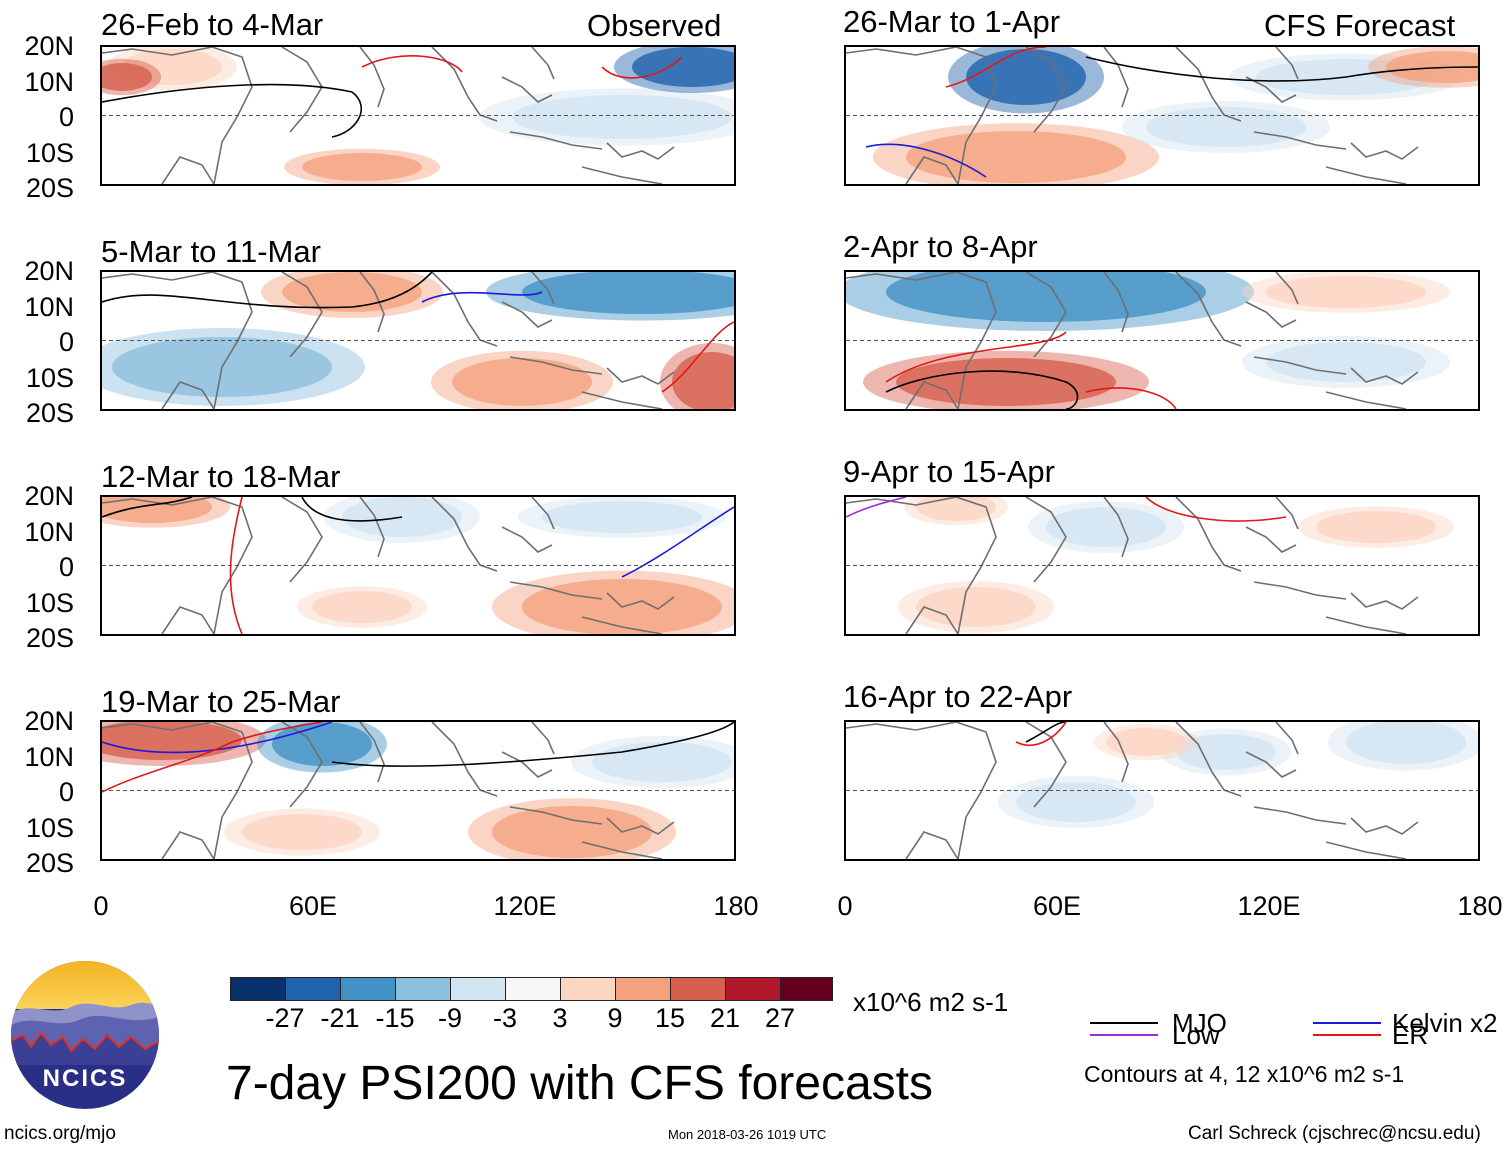 The height and width of the screenshot is (1149, 1510). I want to click on colorbar-label: 3, so click(560, 1018).